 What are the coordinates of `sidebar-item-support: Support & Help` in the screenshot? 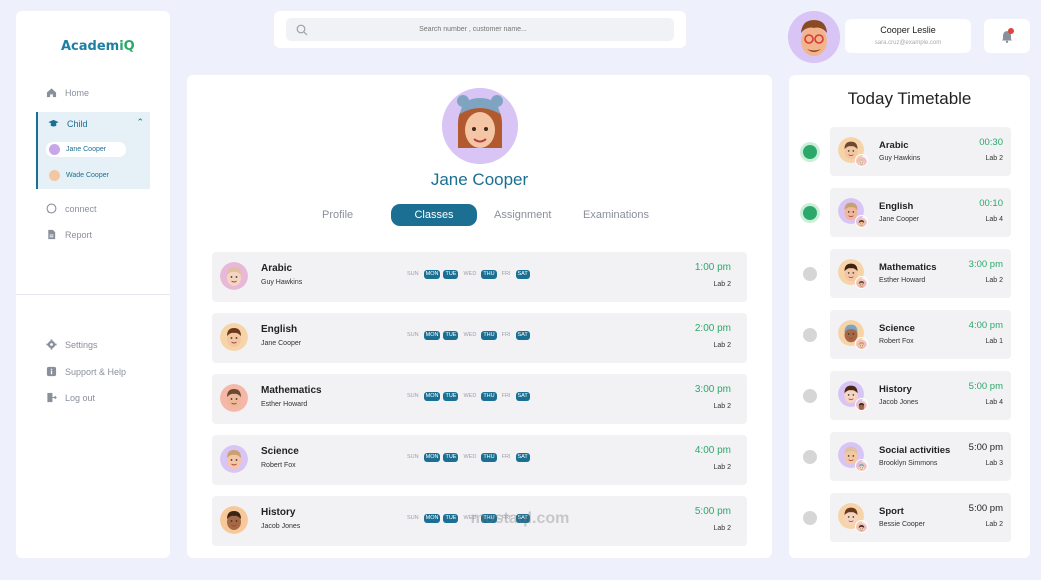 It's located at (86, 371).